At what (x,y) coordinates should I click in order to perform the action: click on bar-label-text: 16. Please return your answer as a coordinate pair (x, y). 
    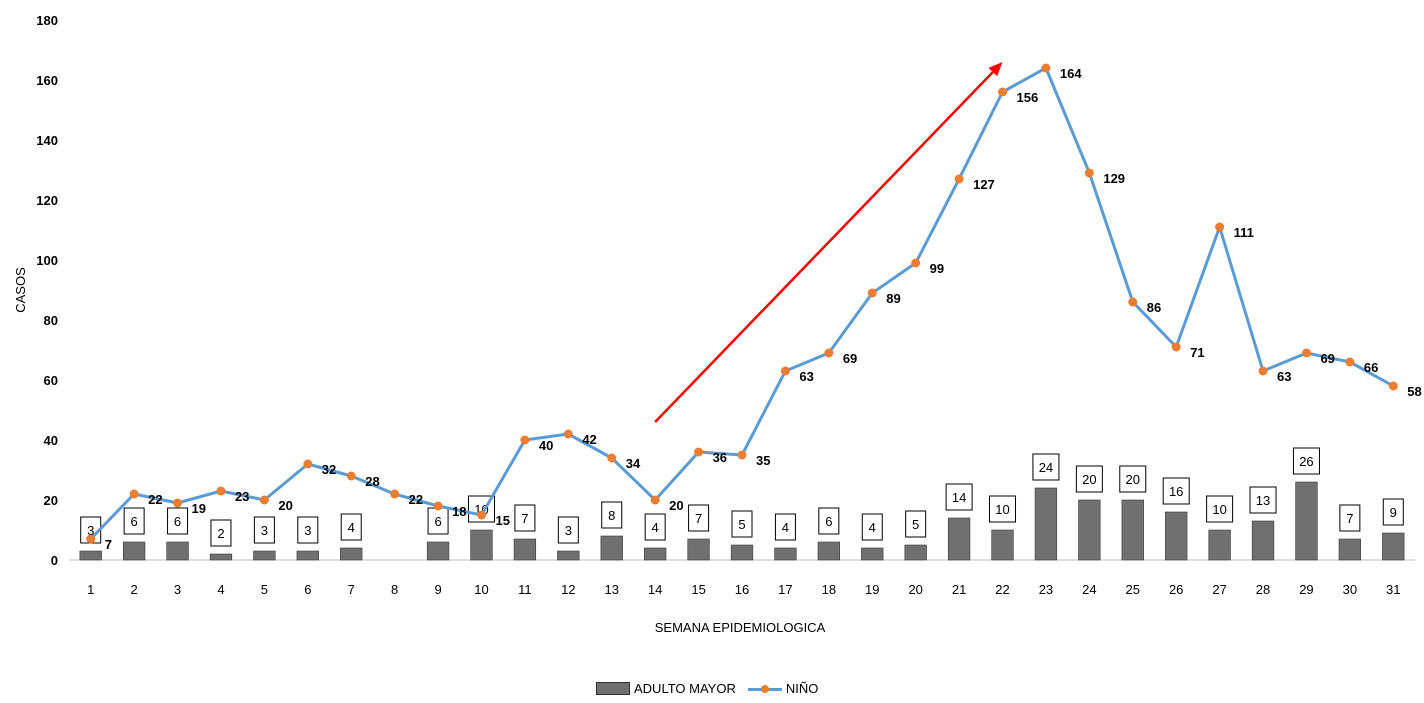
    Looking at the image, I should click on (1176, 491).